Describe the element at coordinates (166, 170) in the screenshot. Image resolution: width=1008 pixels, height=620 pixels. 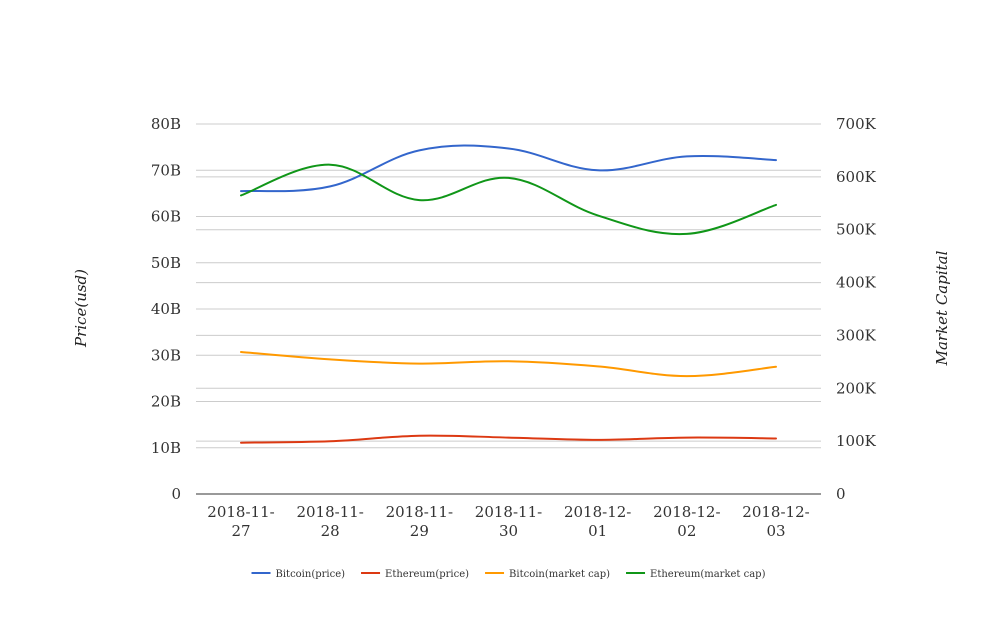
I see `y-tick-label: 70B` at that location.